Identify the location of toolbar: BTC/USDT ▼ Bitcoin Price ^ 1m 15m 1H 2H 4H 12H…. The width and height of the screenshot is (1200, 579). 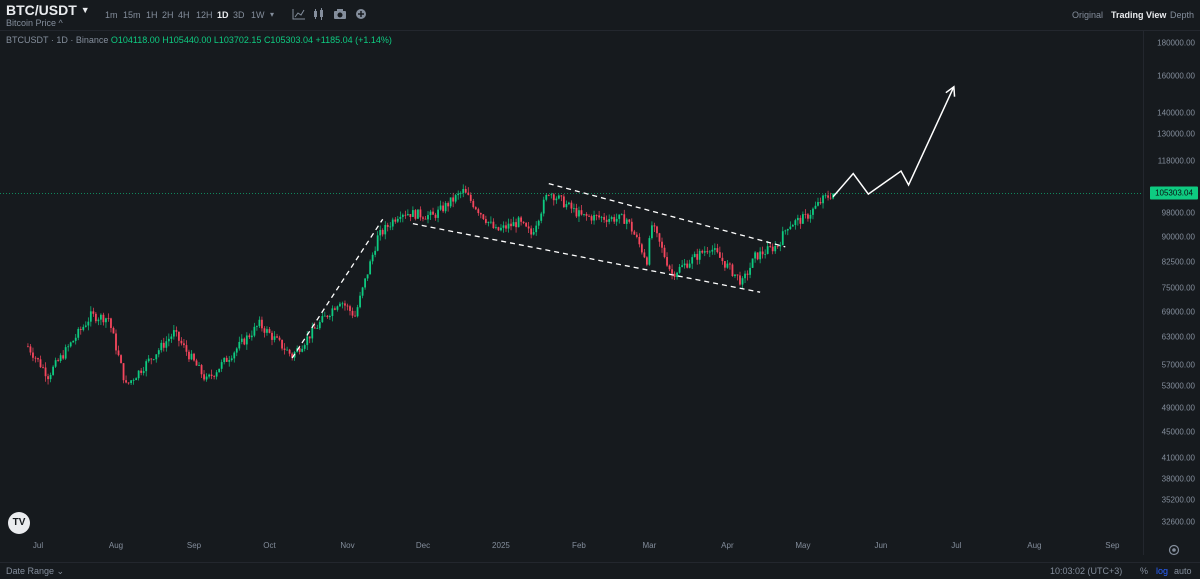
(600, 15).